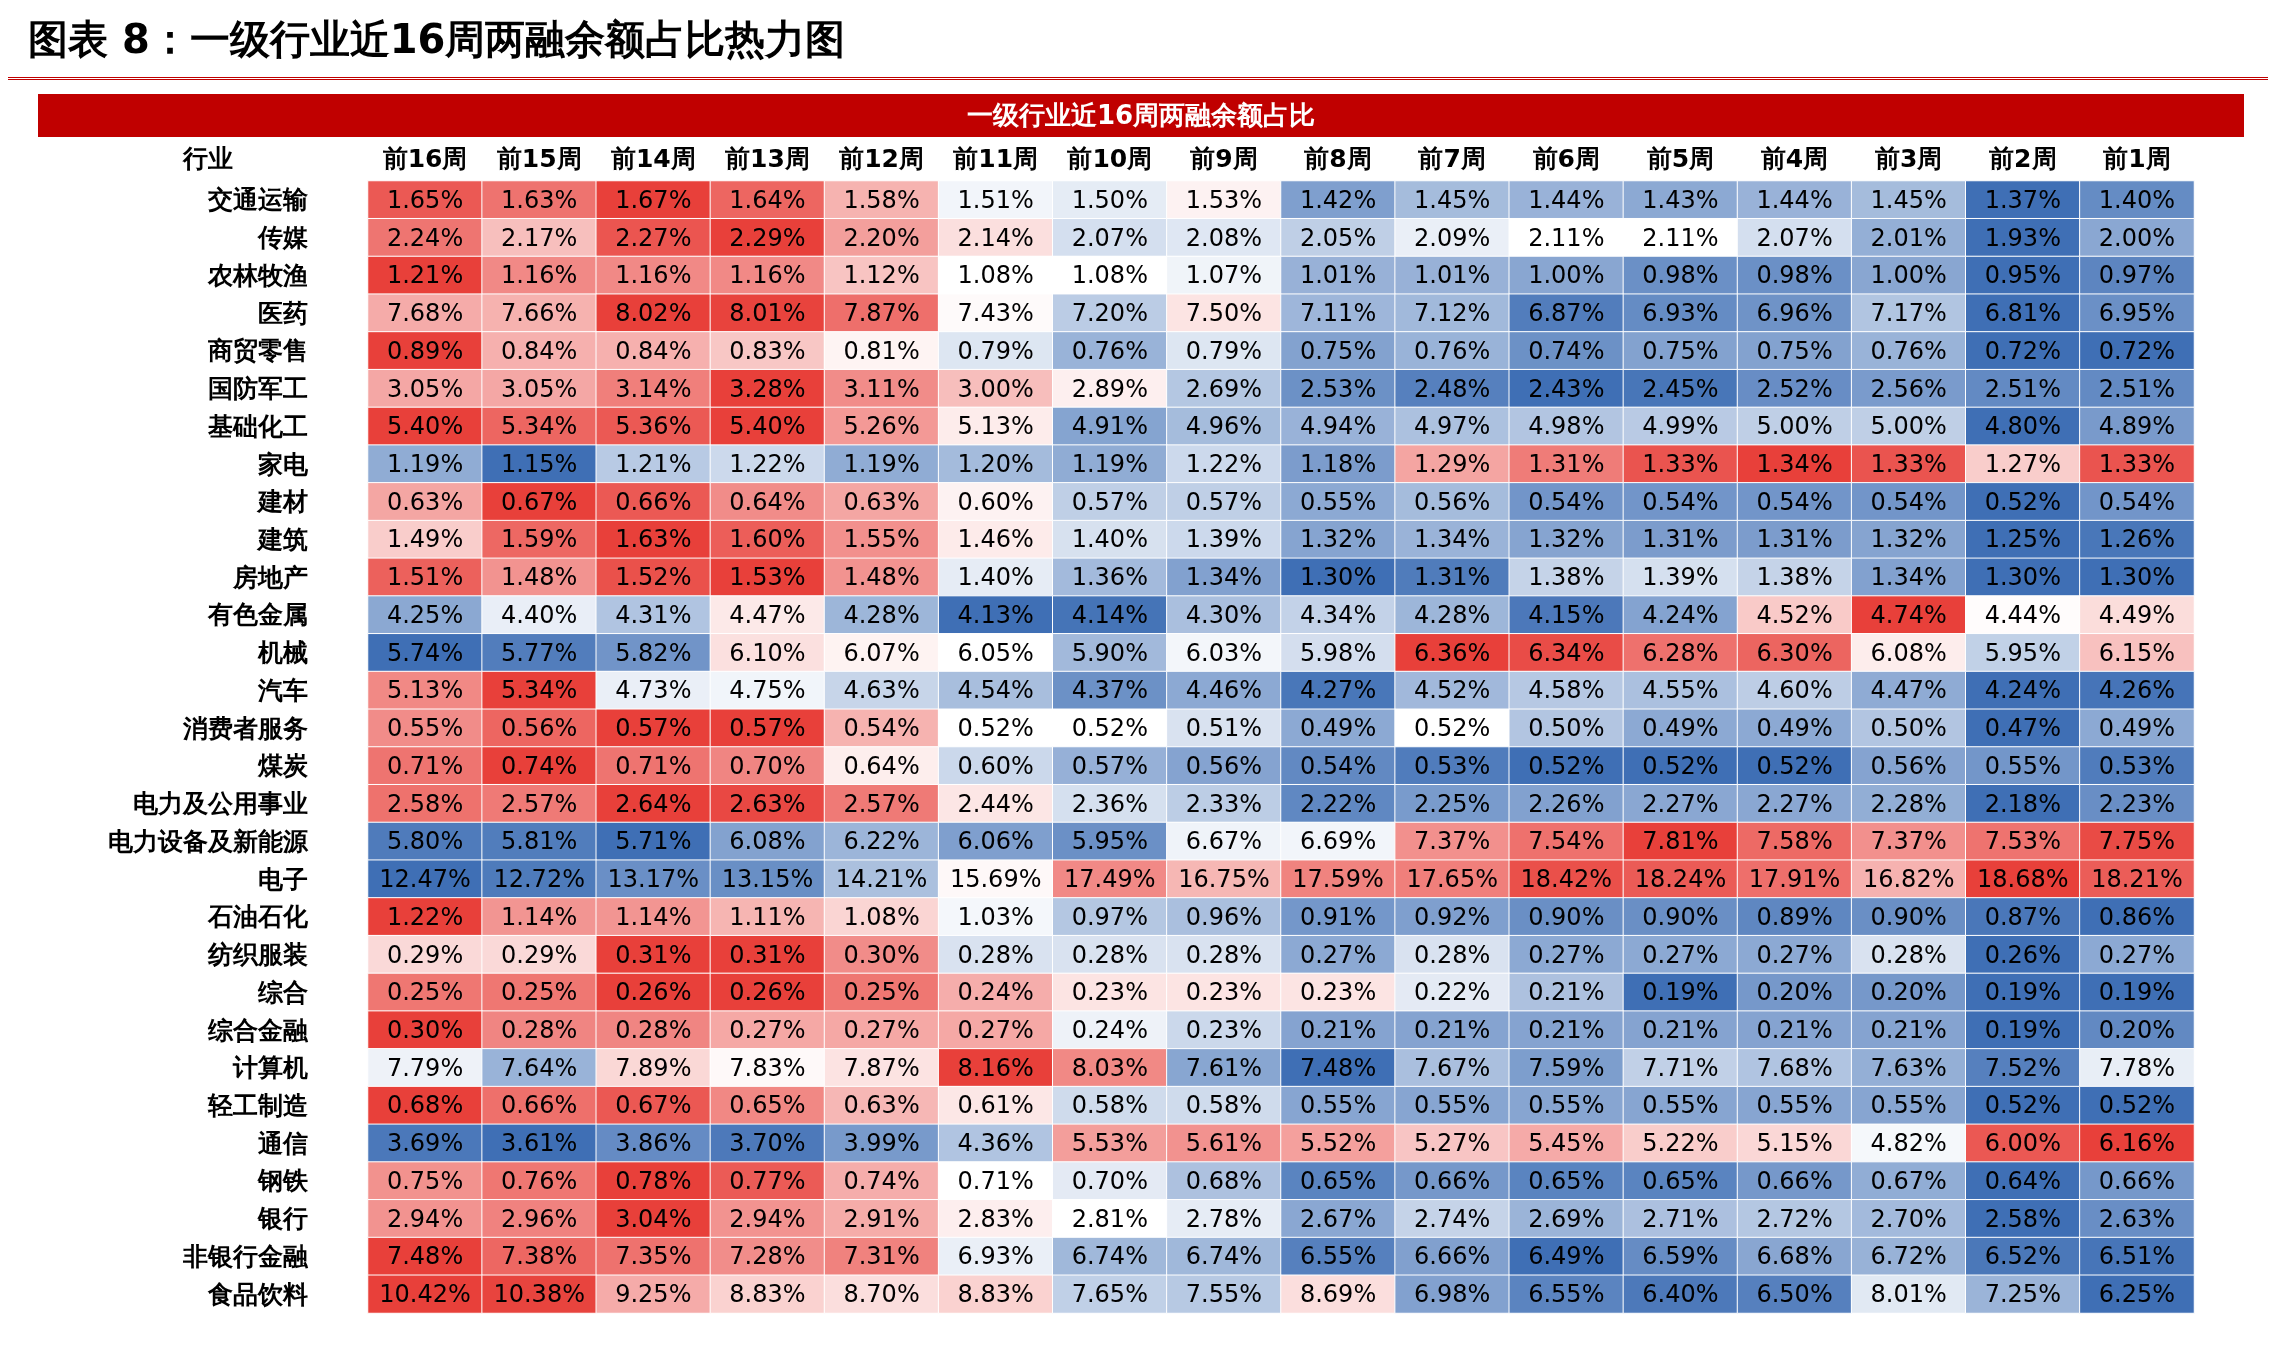 The width and height of the screenshot is (2291, 1370). Describe the element at coordinates (995, 803) in the screenshot. I see `data-label: 2.44%` at that location.